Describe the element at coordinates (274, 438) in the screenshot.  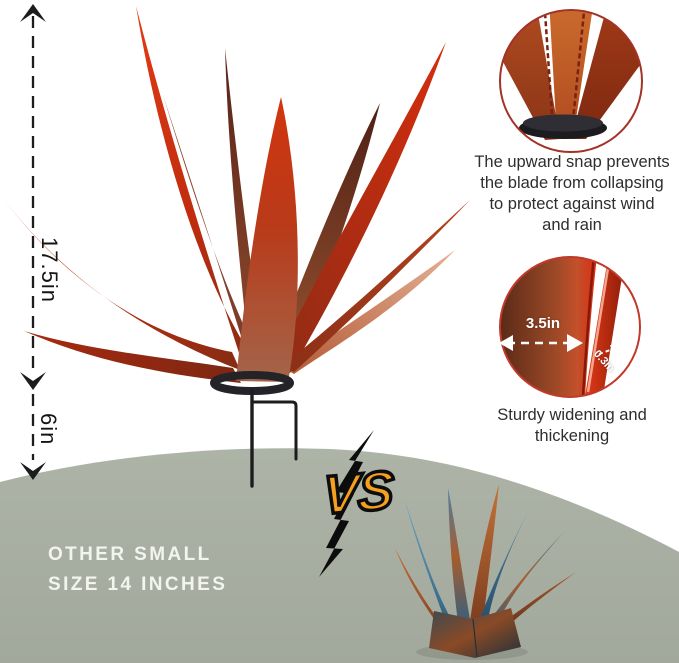
I see `garden-stake` at that location.